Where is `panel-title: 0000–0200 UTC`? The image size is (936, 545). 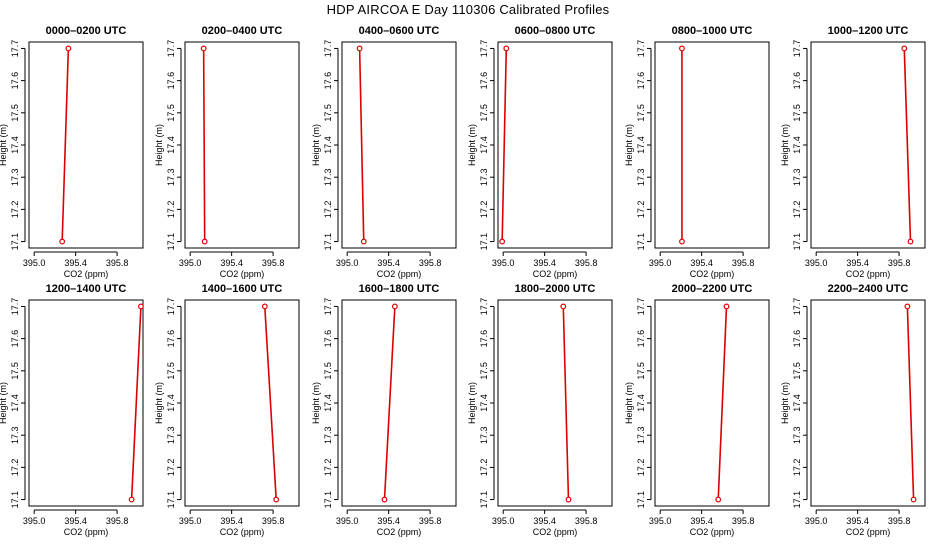
panel-title: 0000–0200 UTC is located at coordinates (86, 31).